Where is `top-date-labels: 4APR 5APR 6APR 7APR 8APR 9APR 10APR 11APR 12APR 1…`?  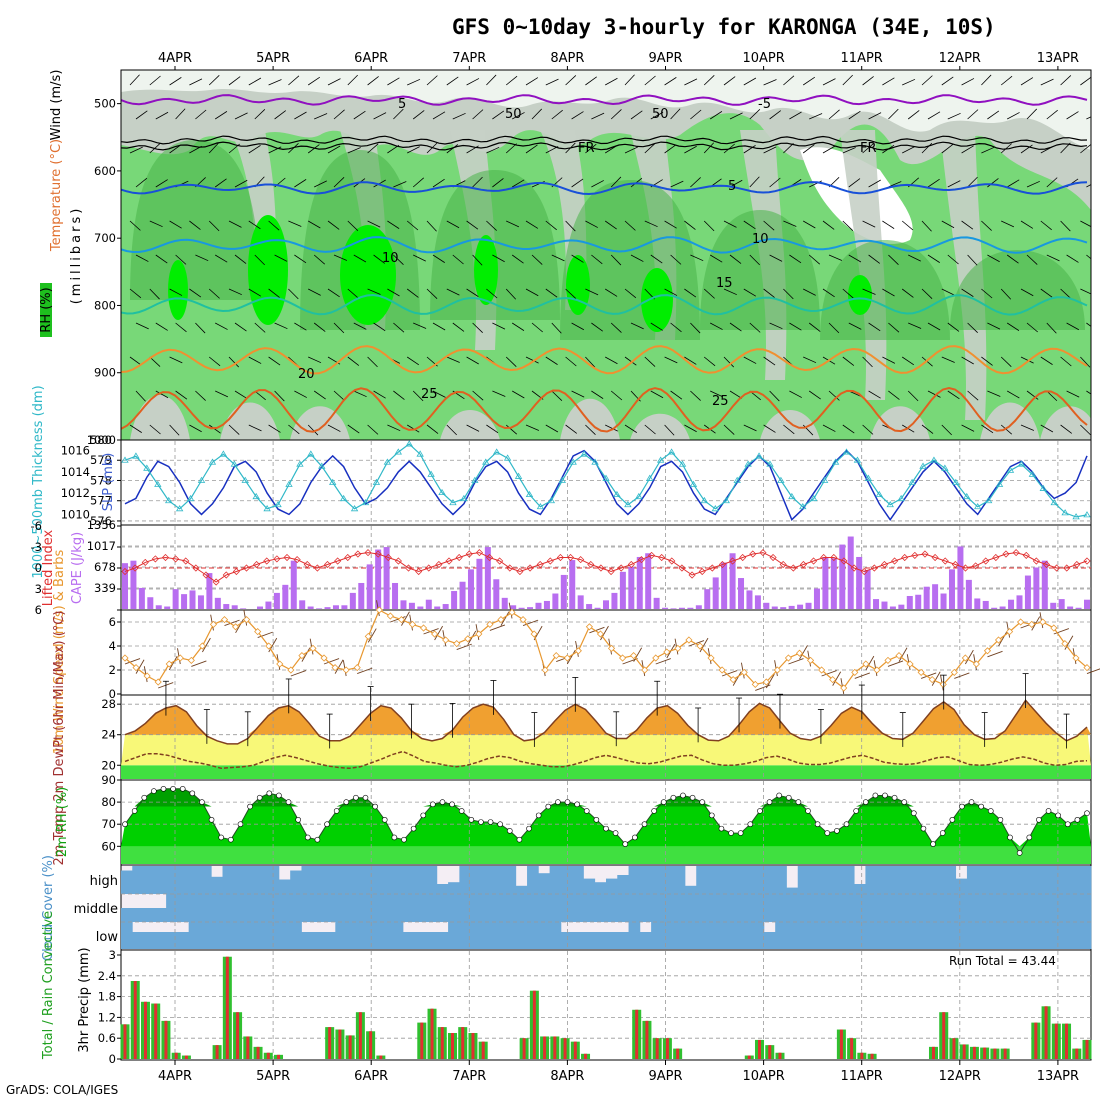 top-date-labels: 4APR 5APR 6APR 7APR 8APR 9APR 10APR 11APR 12APR 1… is located at coordinates (618, 60).